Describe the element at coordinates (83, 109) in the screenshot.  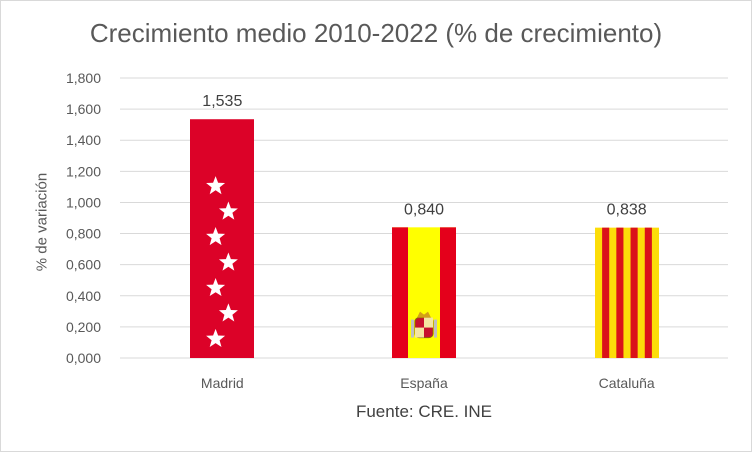
I see `y-tick-label: 1,600` at that location.